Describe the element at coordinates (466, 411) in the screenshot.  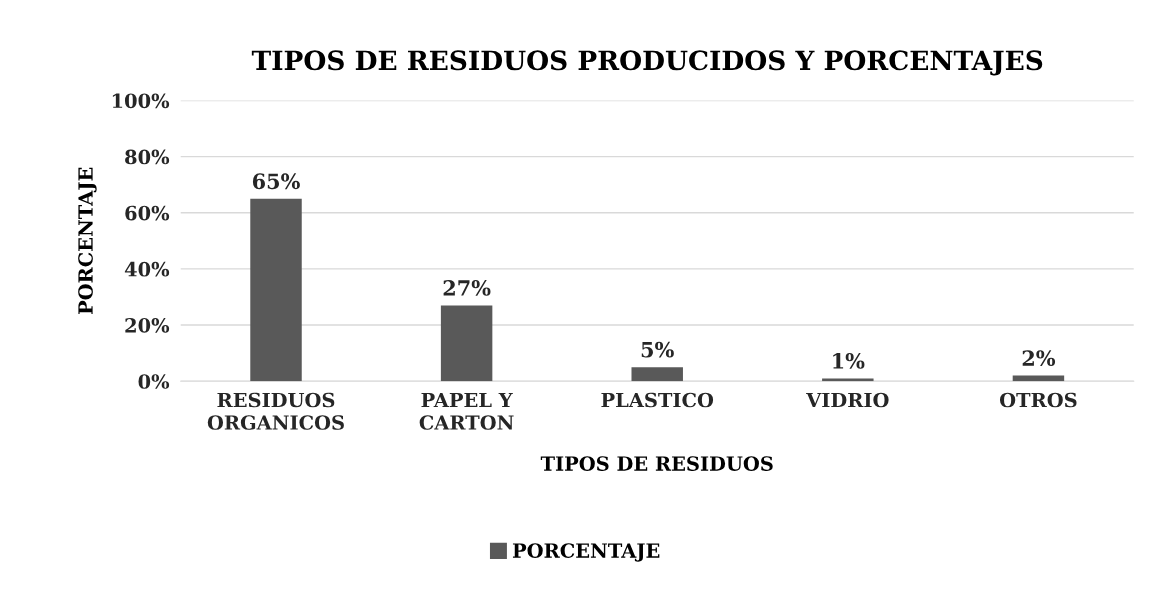
I see `x-tick-label: PAPEL Y CARTON` at that location.